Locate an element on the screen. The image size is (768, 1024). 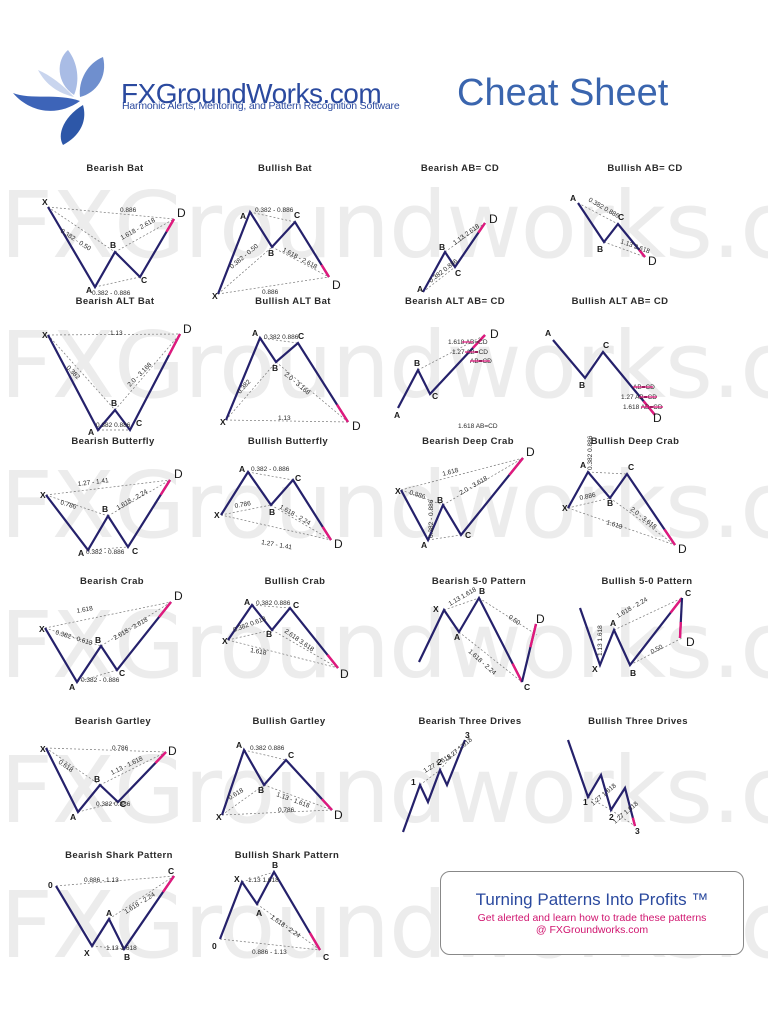
ratio-label: 1.618 - 2.618 is located at coordinates (138, 229).